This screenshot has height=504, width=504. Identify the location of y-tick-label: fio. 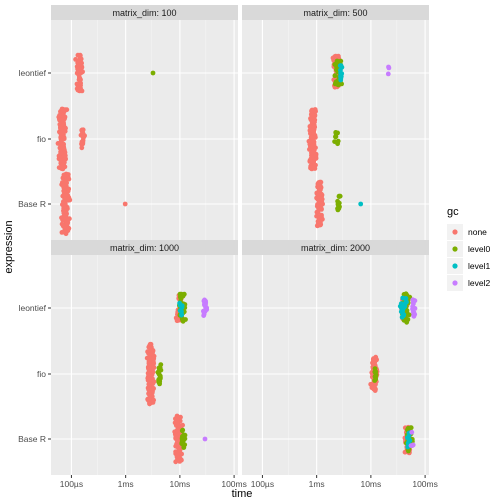
(41, 374).